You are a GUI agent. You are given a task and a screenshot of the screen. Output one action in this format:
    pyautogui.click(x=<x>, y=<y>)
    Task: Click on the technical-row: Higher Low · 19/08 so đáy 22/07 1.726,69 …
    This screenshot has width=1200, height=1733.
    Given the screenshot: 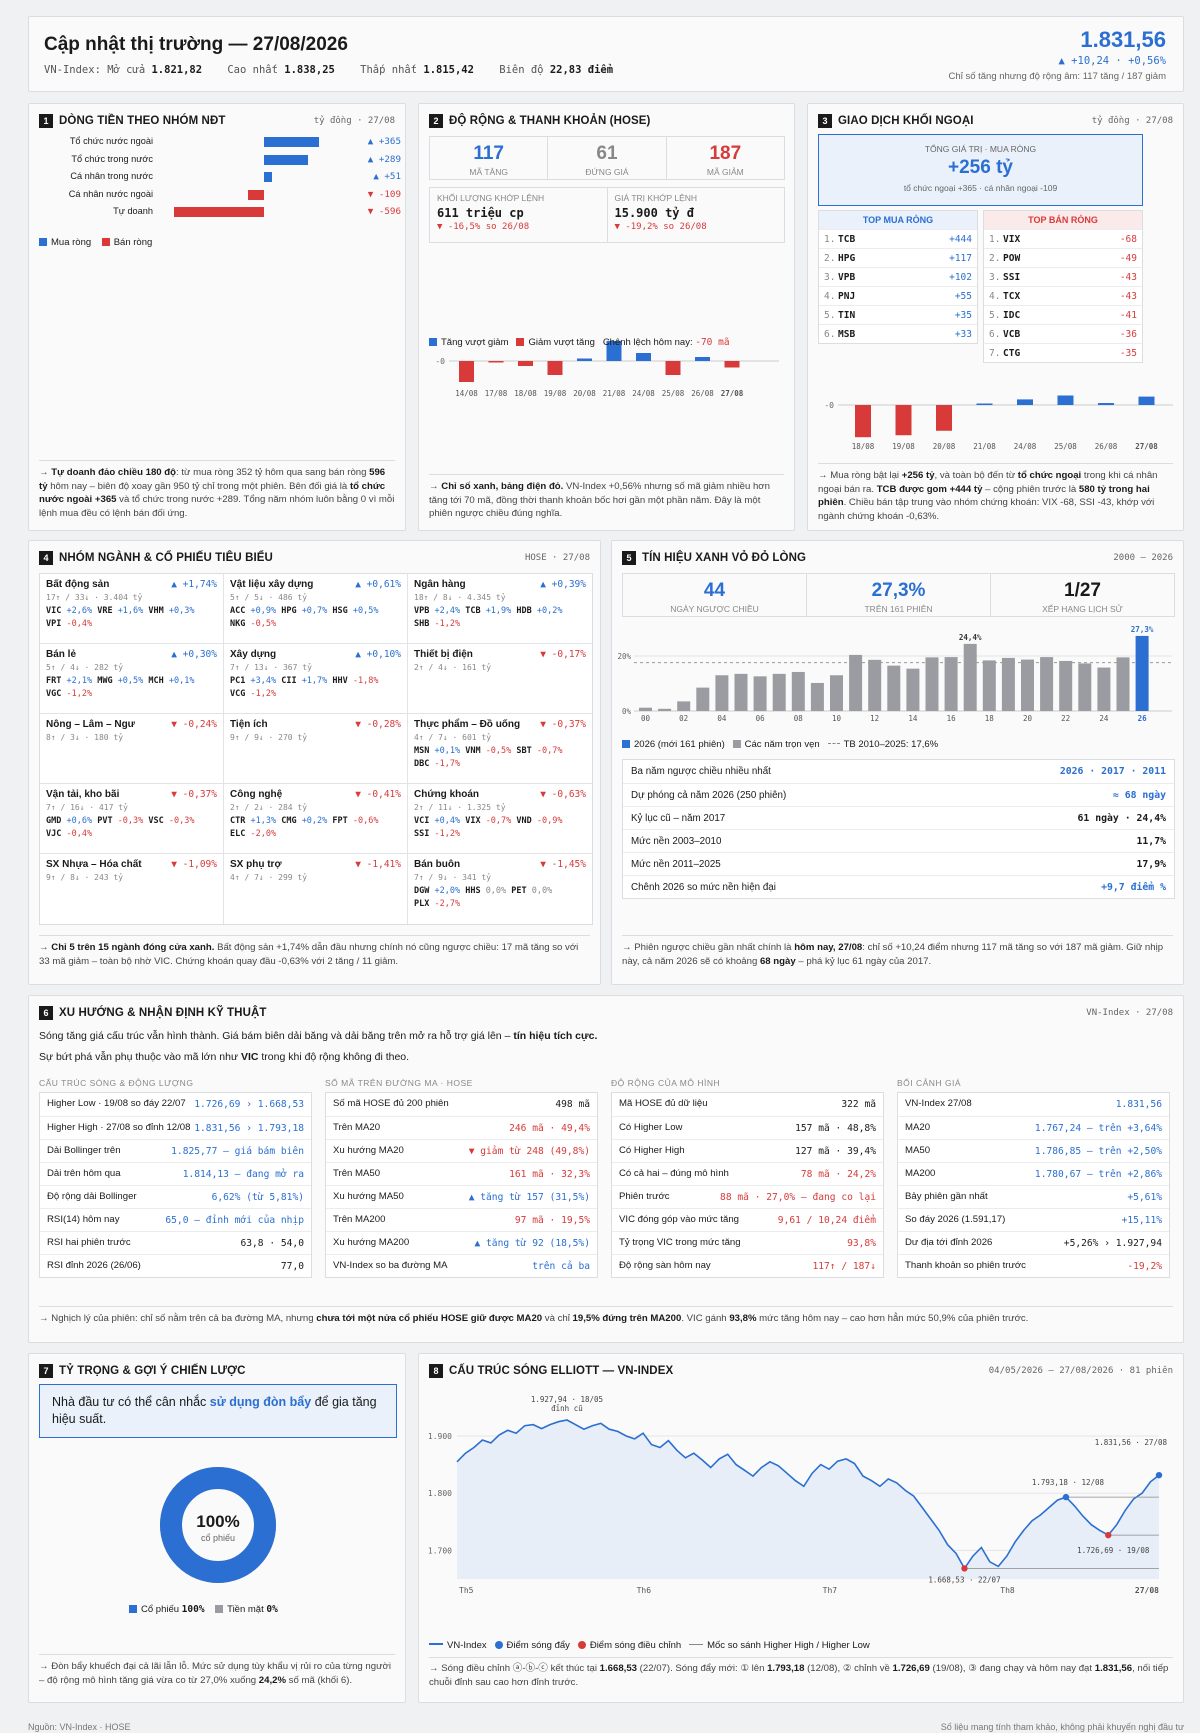 What is the action you would take?
    pyautogui.click(x=175, y=1104)
    